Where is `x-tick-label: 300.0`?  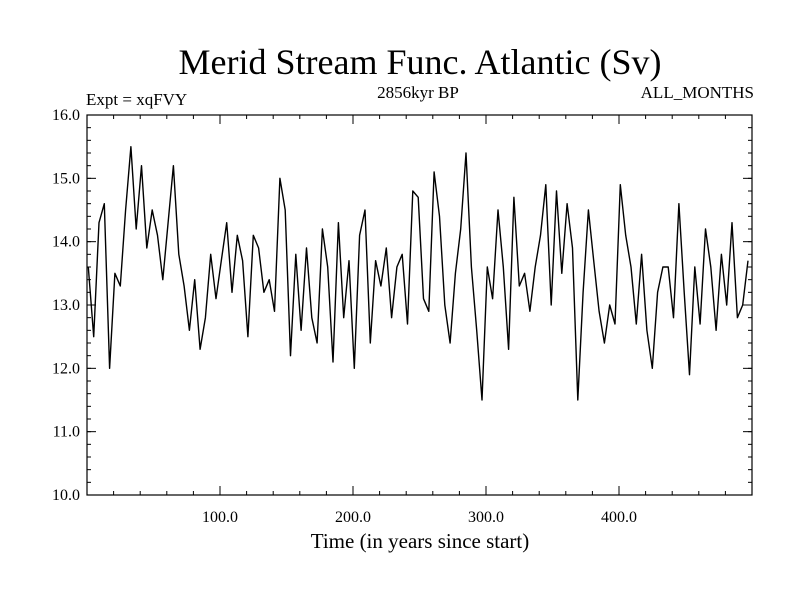 x-tick-label: 300.0 is located at coordinates (486, 517).